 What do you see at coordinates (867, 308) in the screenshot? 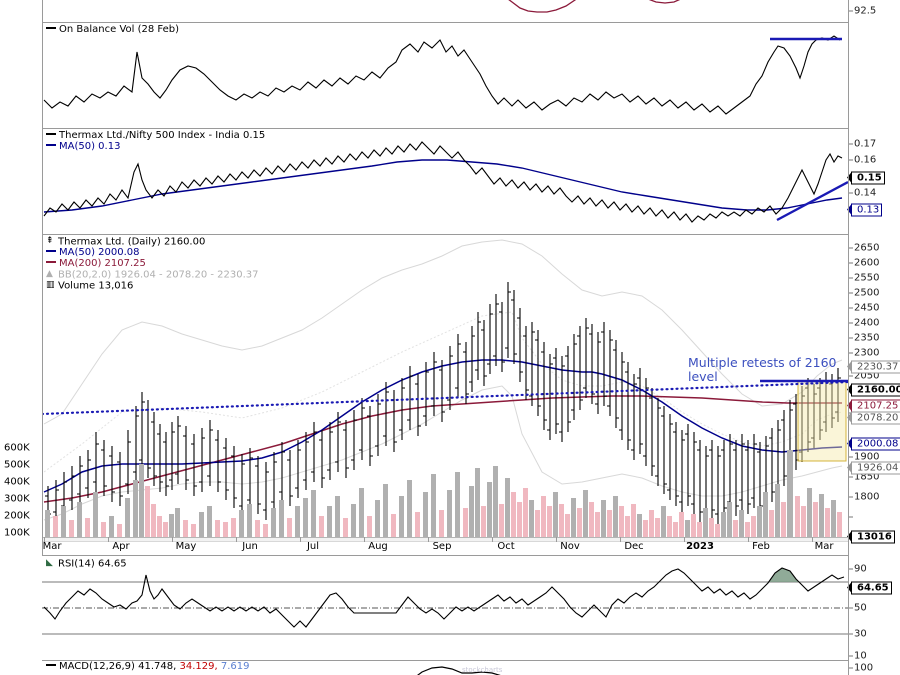
I see `tick-2450: 2450` at bounding box center [867, 308].